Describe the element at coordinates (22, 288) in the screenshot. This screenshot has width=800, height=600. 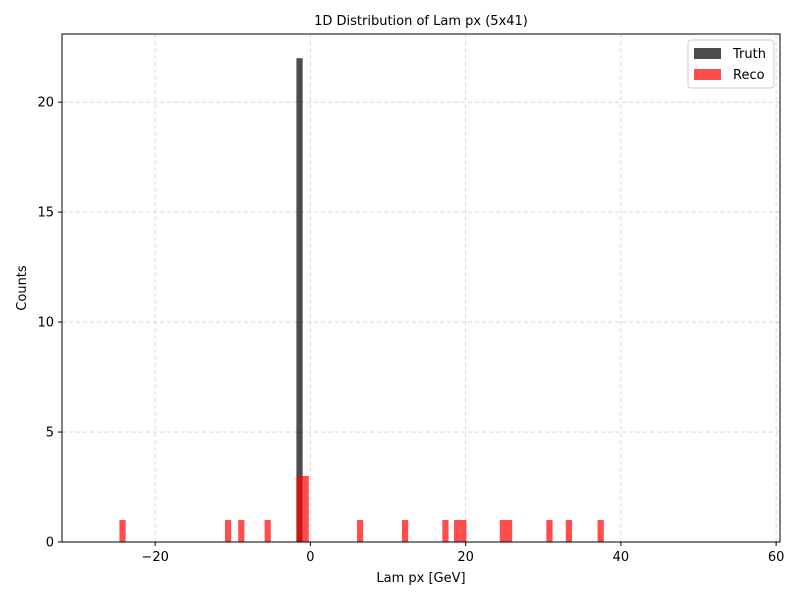
I see `y-axis-label: Counts` at that location.